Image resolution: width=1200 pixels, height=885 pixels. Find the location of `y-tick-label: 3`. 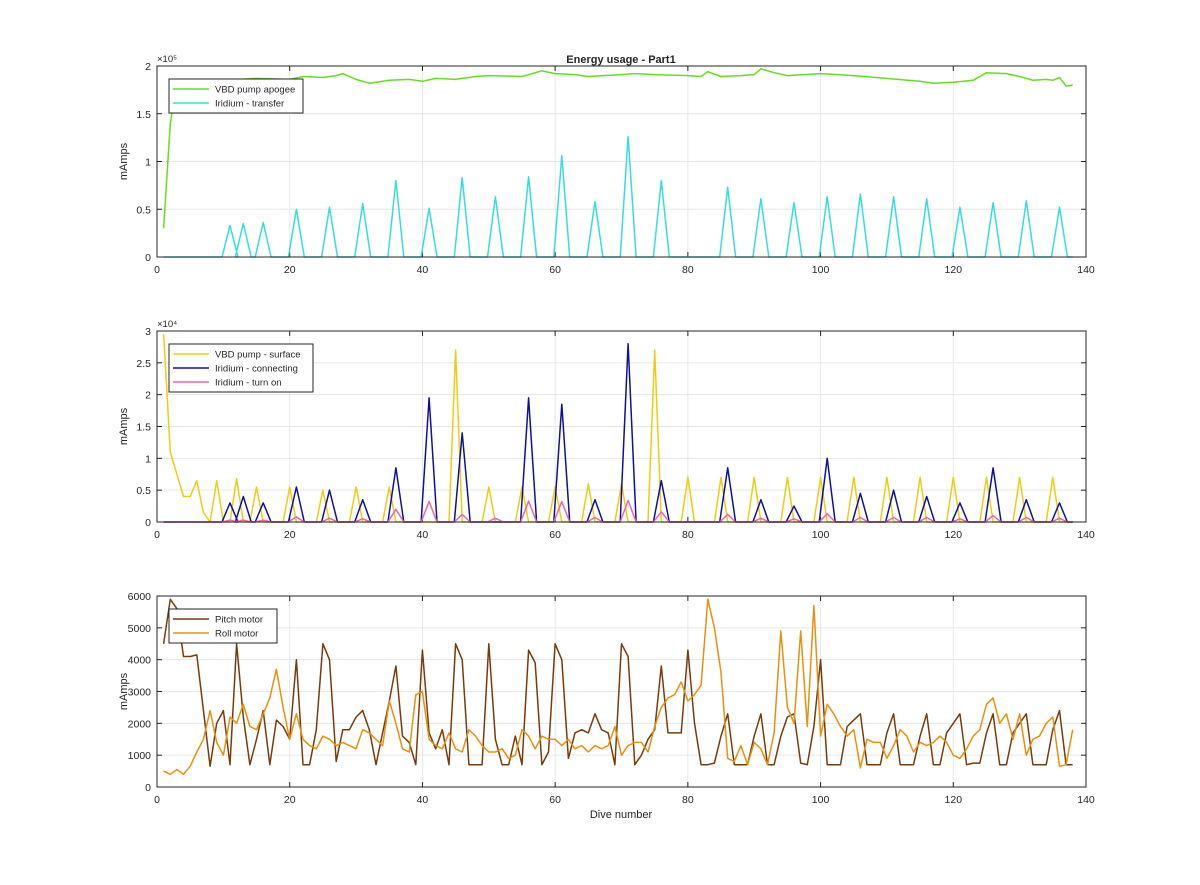

y-tick-label: 3 is located at coordinates (148, 332).